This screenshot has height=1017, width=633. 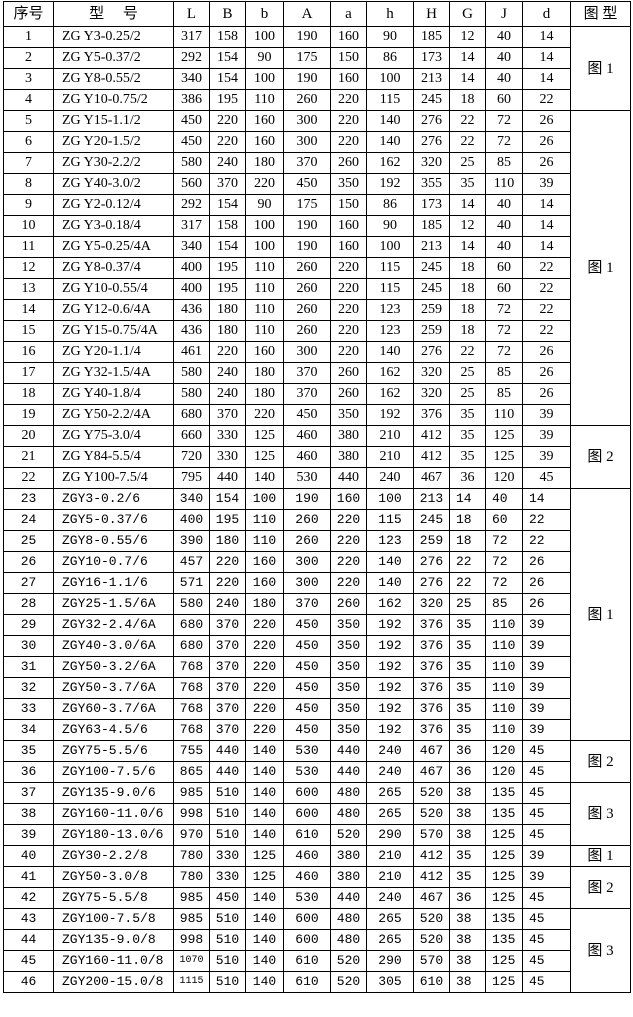 I want to click on cell-h-lower: 123, so click(x=390, y=541).